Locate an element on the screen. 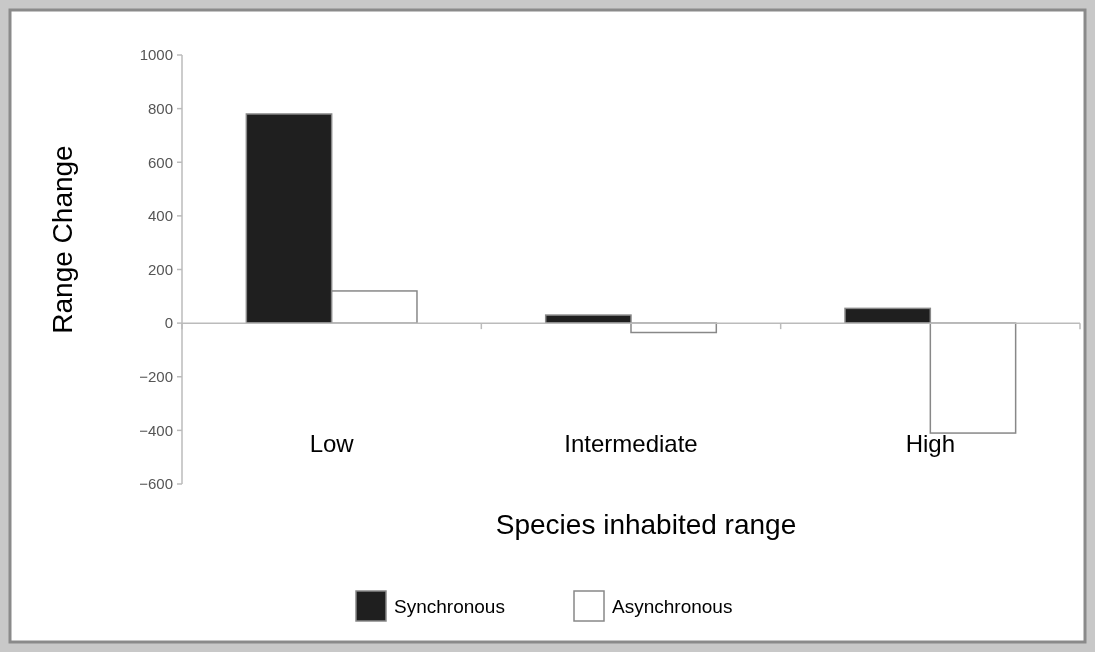 This screenshot has width=1095, height=652. x-tick-label: High is located at coordinates (930, 443).